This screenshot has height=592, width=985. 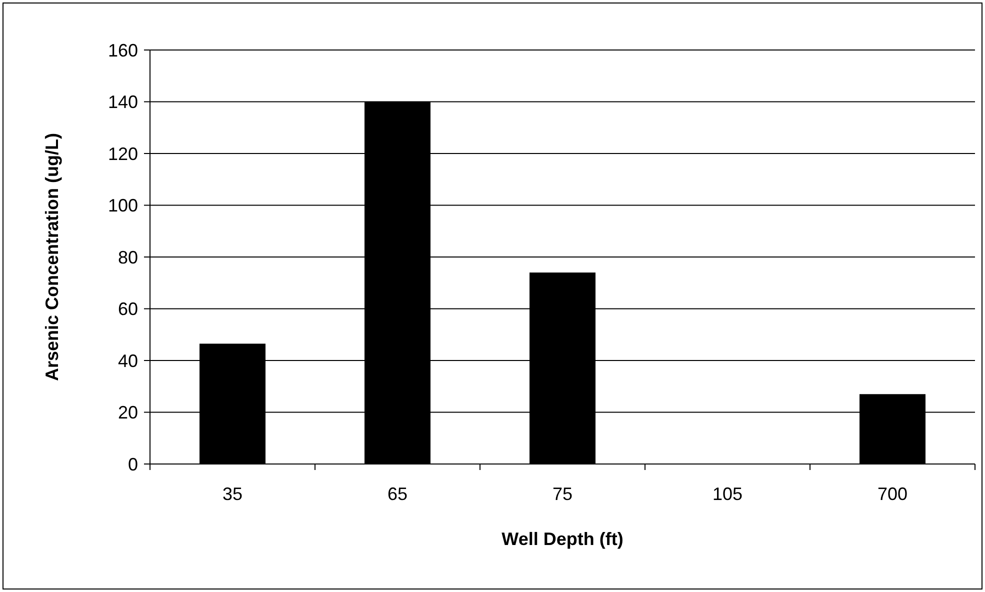 I want to click on y-tick-label: 80, so click(x=128, y=257).